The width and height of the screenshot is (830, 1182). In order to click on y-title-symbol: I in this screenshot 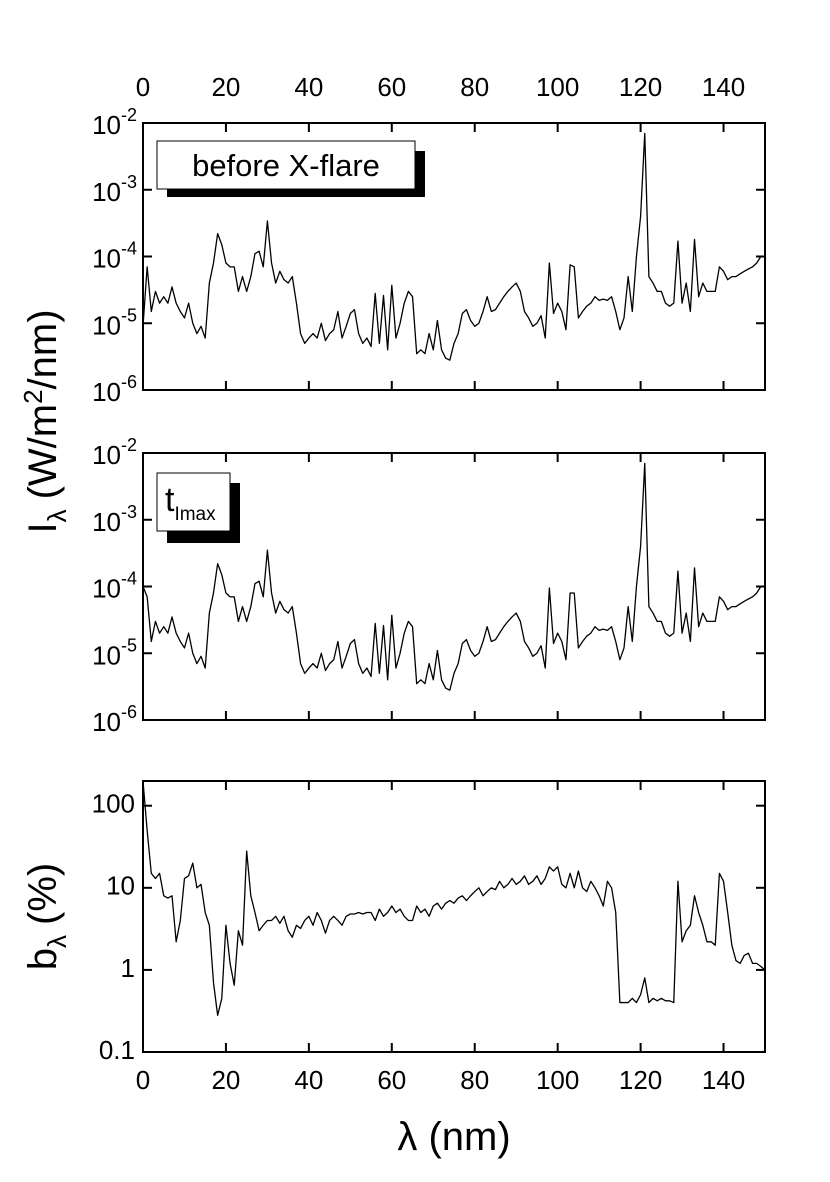, I will do `click(43, 527)`.